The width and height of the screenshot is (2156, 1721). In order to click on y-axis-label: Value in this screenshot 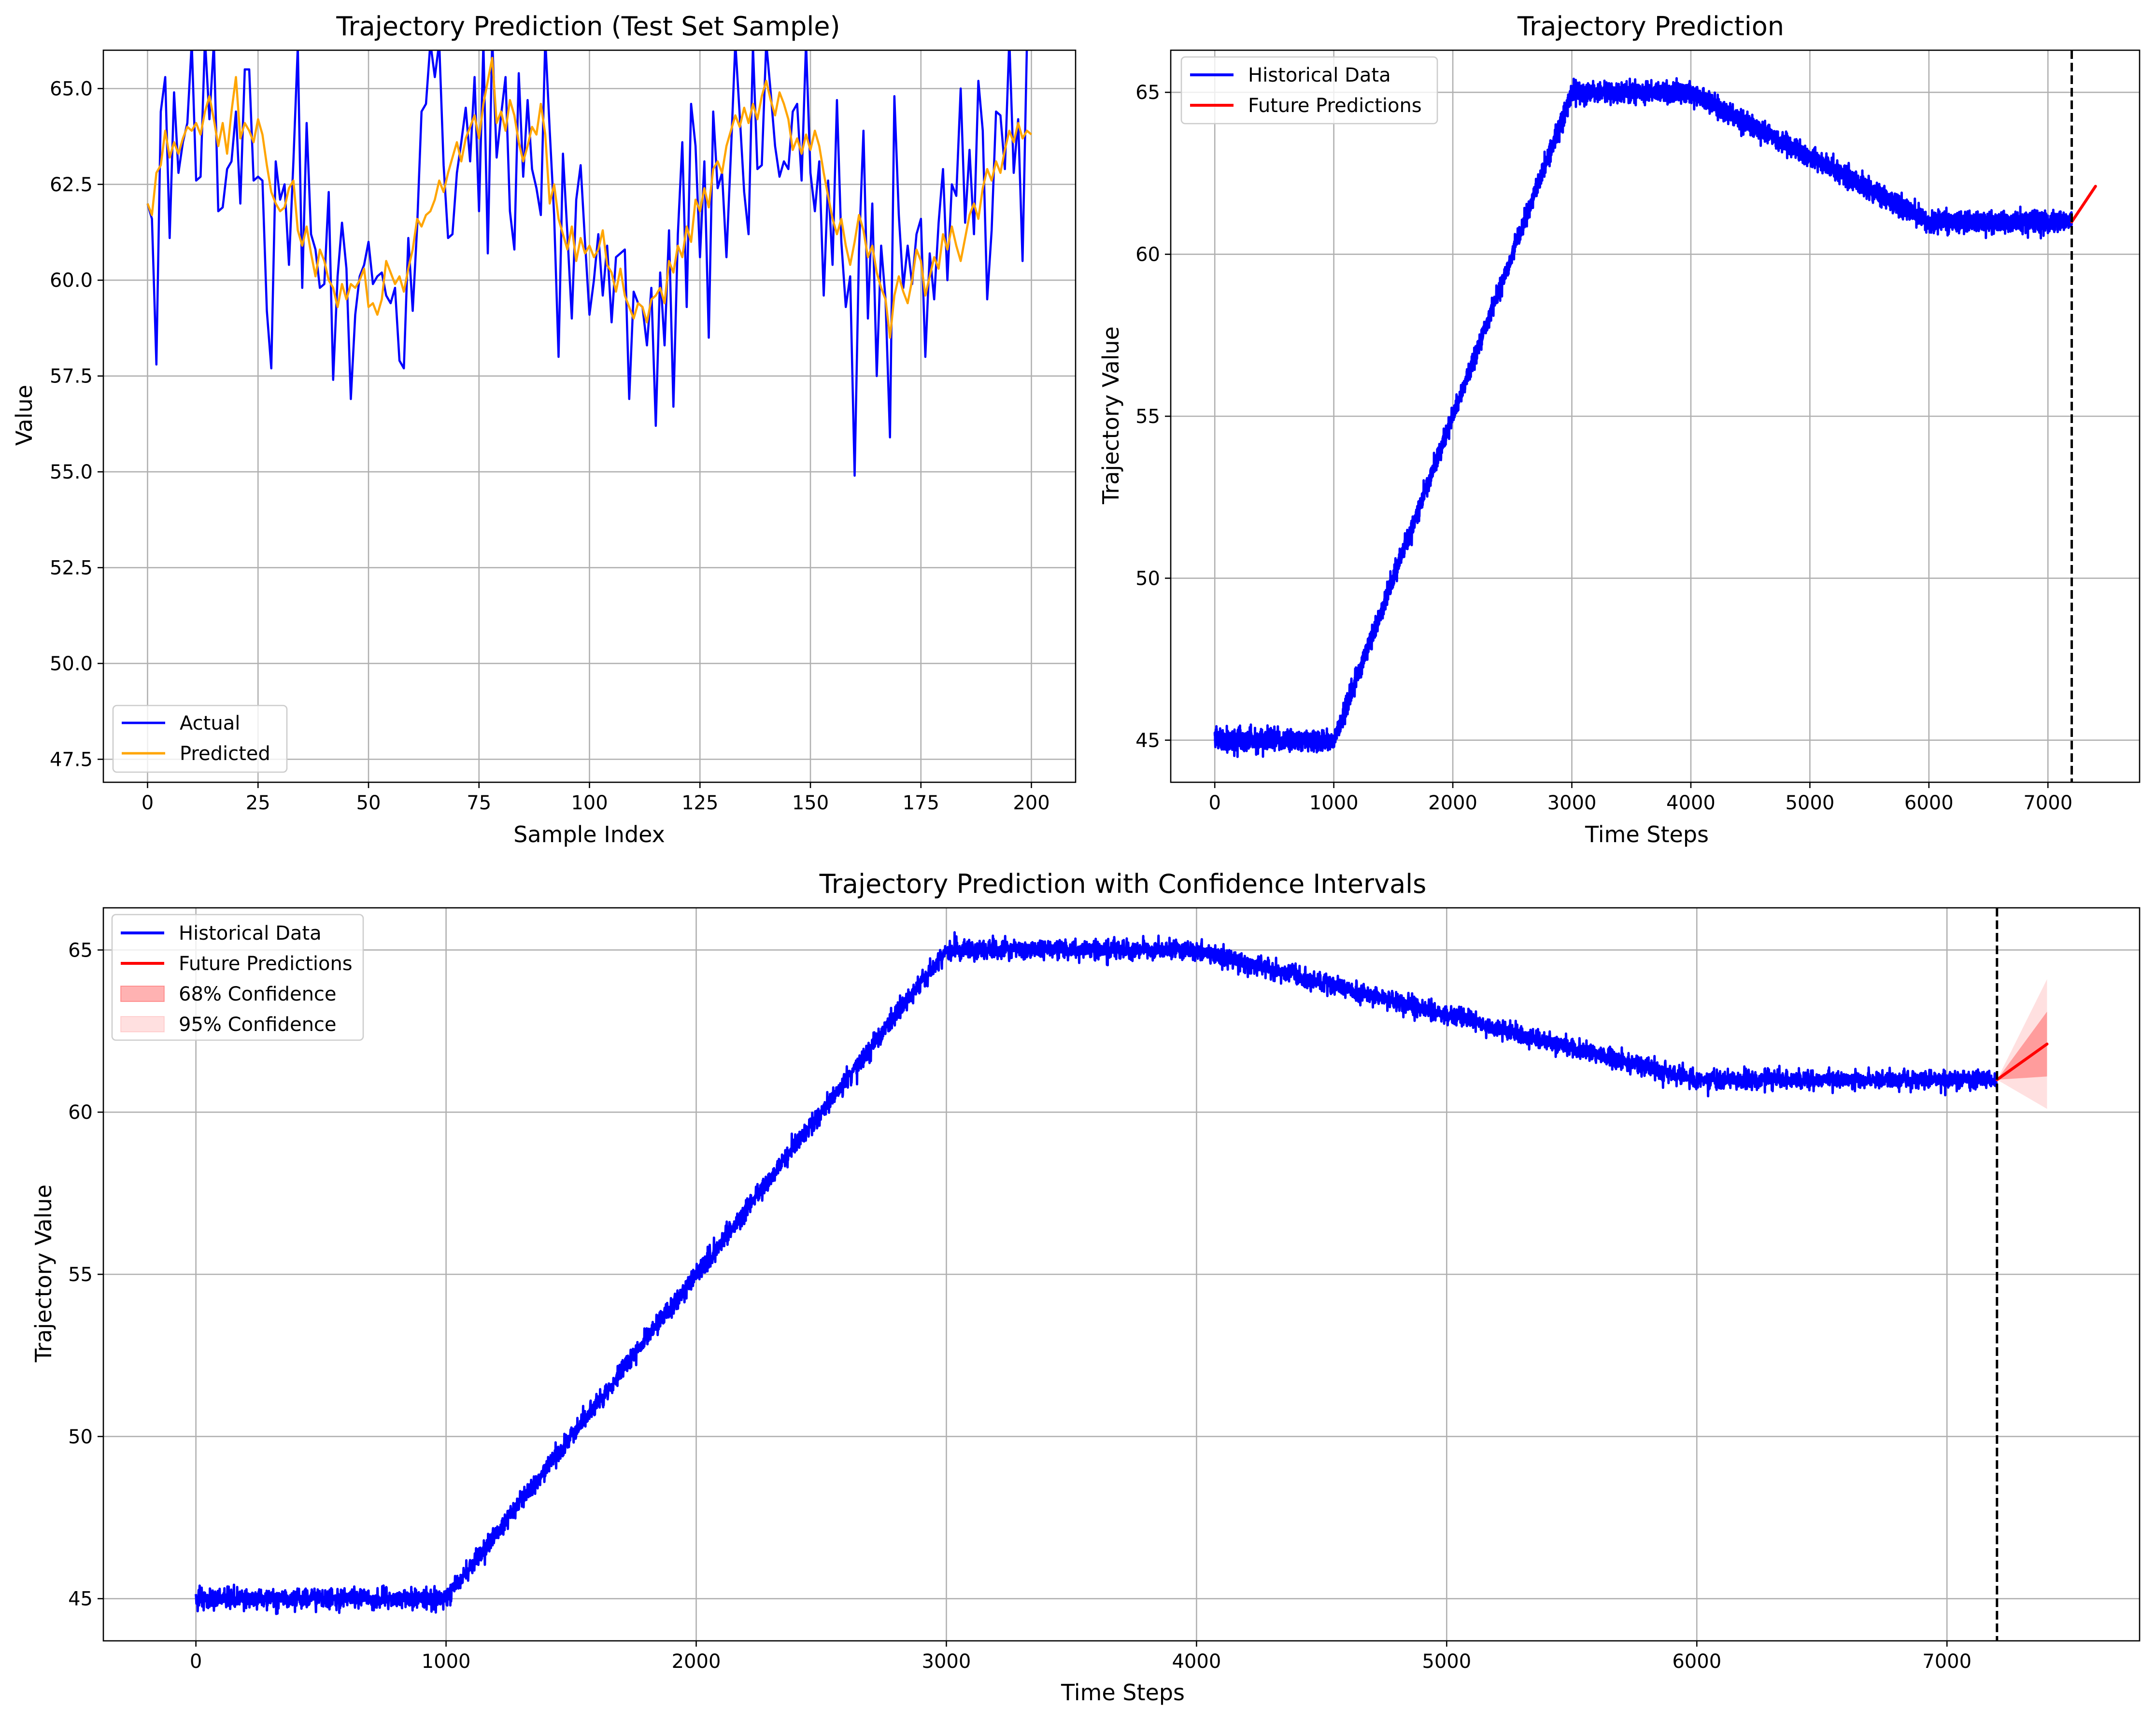, I will do `click(24, 416)`.